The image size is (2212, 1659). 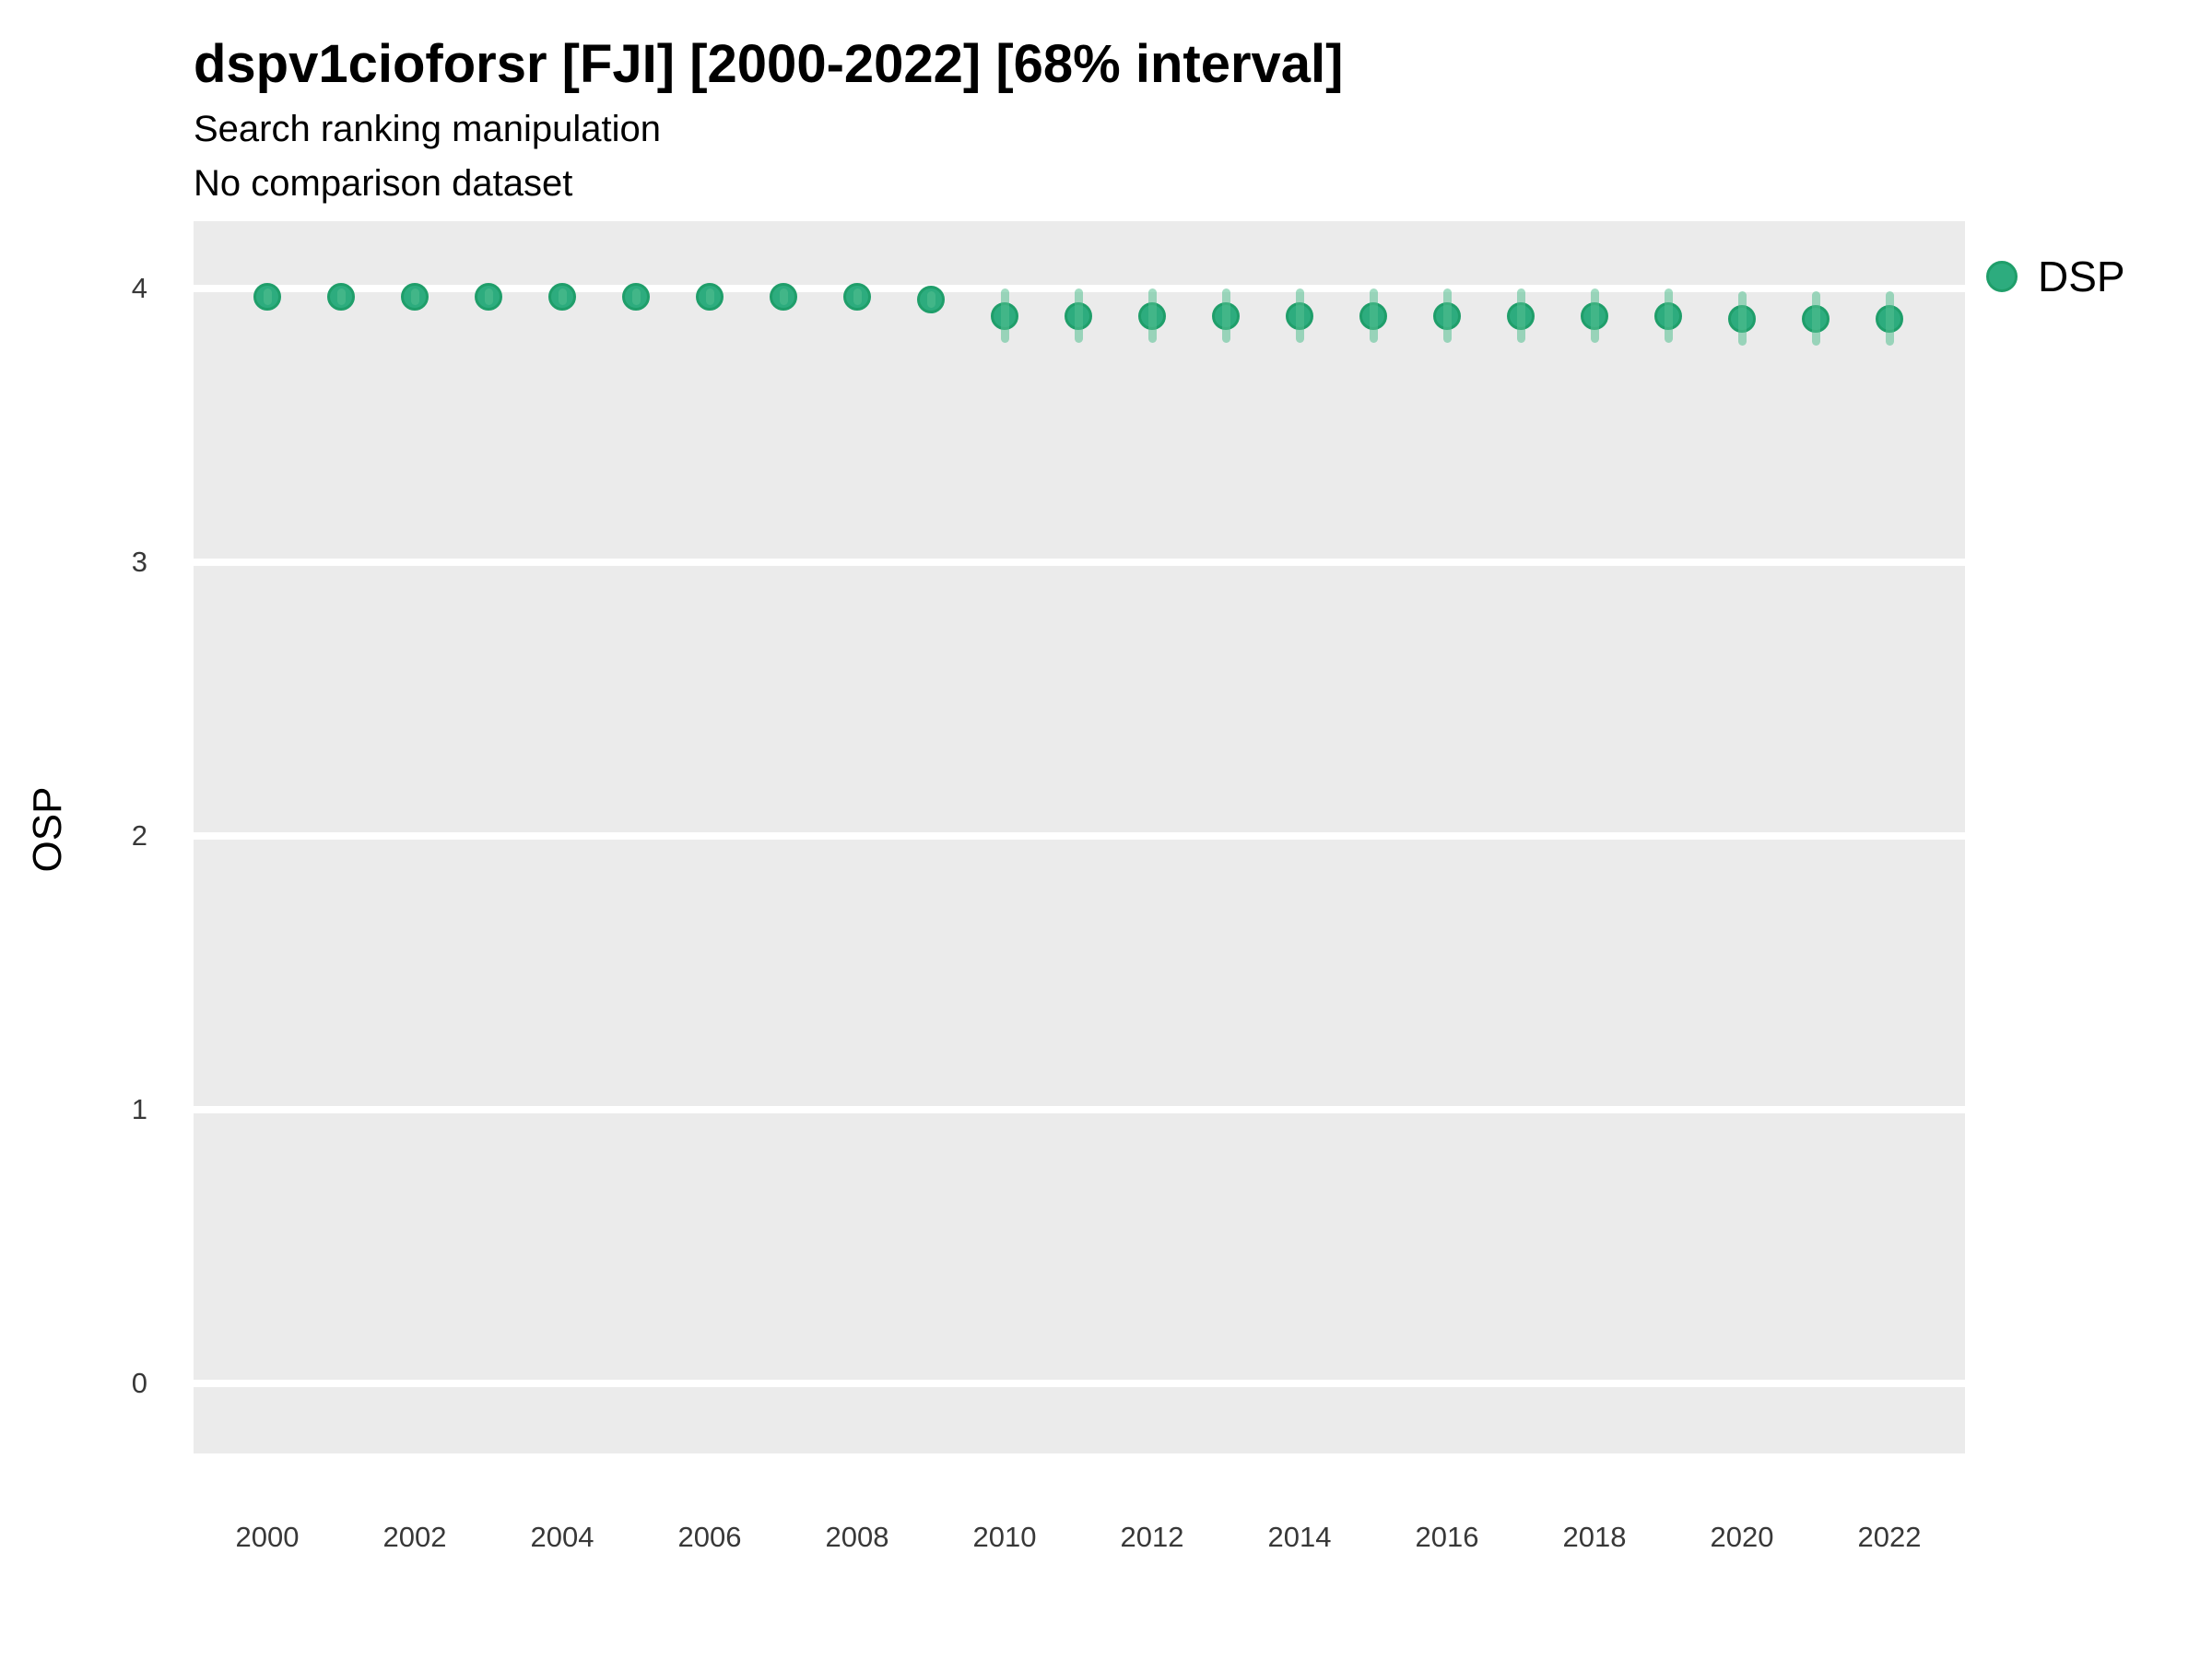 What do you see at coordinates (1594, 316) in the screenshot?
I see `interval-bar-2018` at bounding box center [1594, 316].